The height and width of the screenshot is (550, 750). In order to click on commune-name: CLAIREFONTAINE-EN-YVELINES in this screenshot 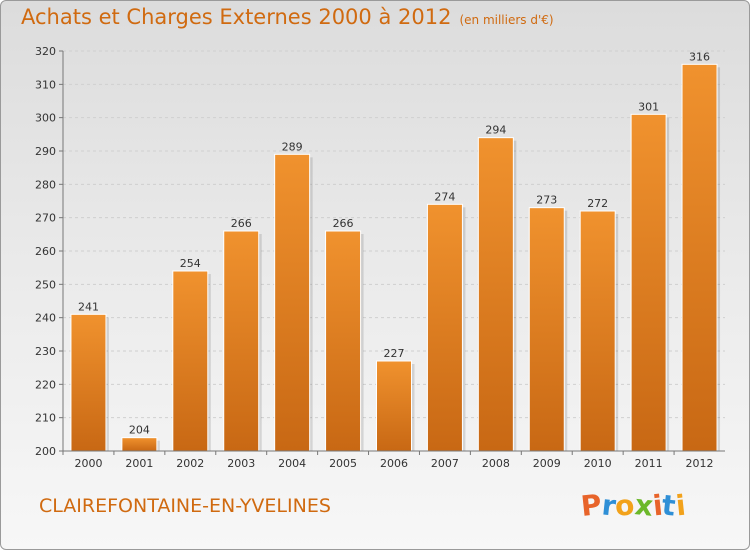, I will do `click(185, 506)`.